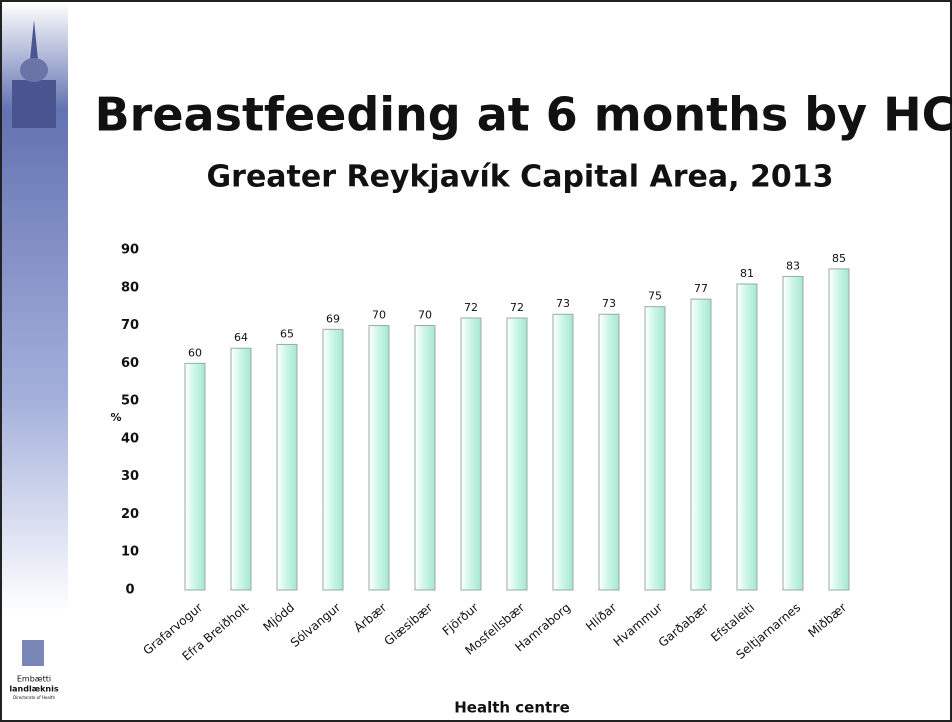 The height and width of the screenshot is (722, 952). Describe the element at coordinates (33, 653) in the screenshot. I see `crest-icon` at that location.